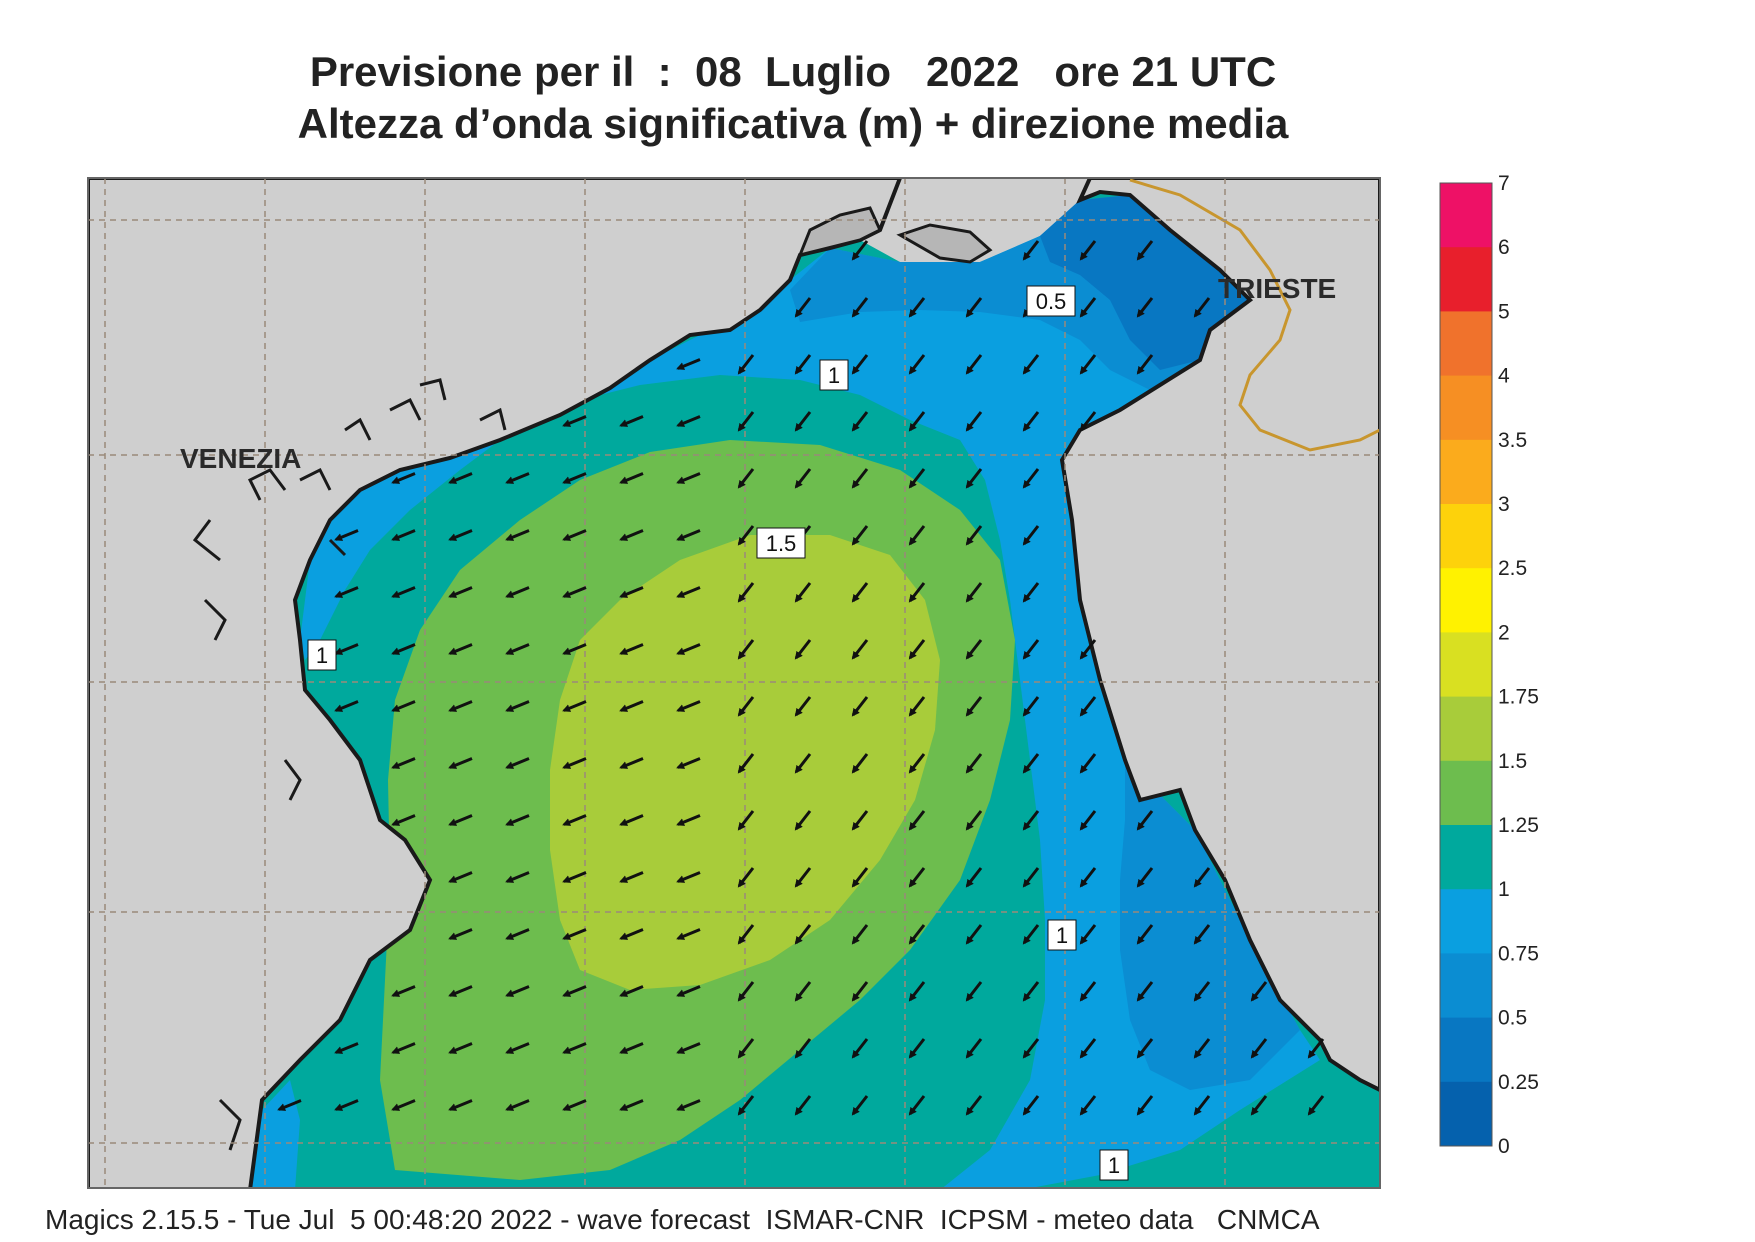 The height and width of the screenshot is (1242, 1755). I want to click on colorbar-tick-label: 0.5, so click(1512, 1018).